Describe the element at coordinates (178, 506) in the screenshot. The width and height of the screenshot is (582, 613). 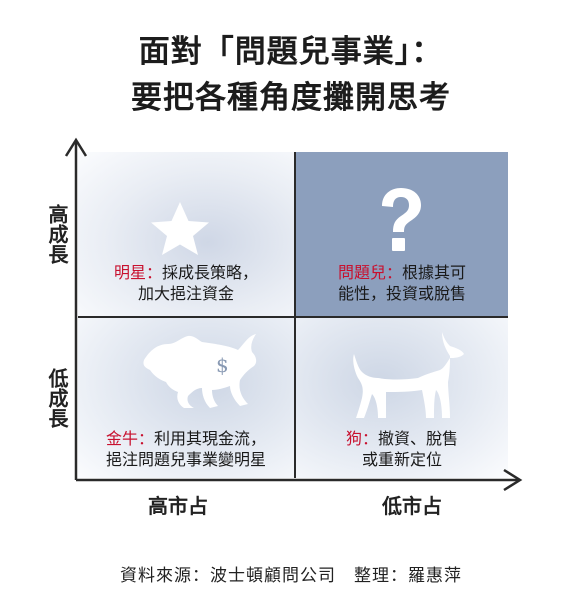
I see `x-axis-label-high: 高市占` at that location.